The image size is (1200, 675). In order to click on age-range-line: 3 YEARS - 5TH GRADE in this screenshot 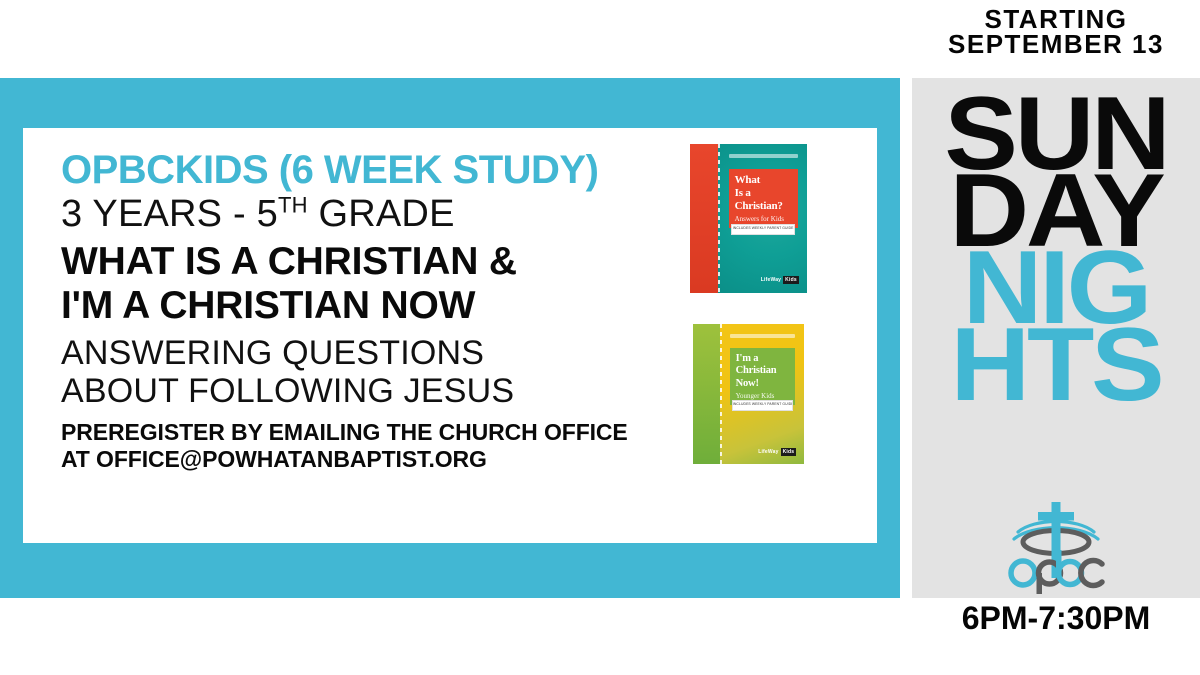, I will do `click(361, 213)`.